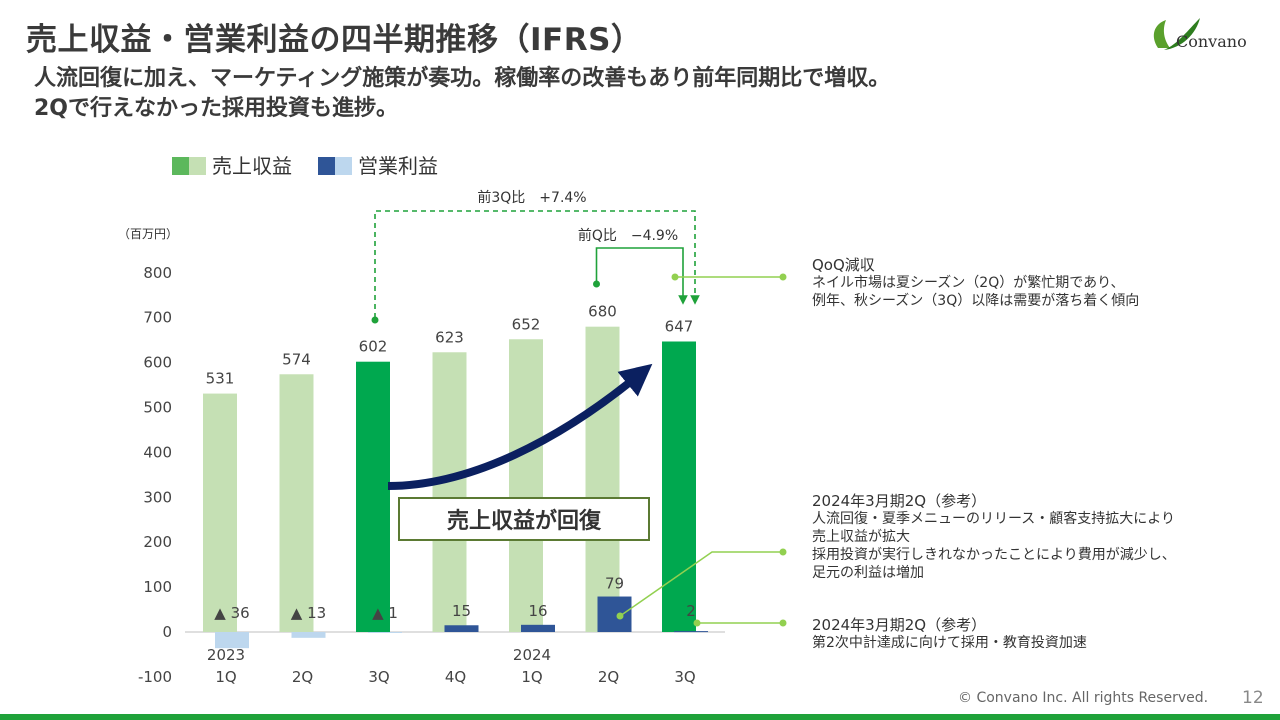  I want to click on leaf-logo-icon, so click(1176, 34).